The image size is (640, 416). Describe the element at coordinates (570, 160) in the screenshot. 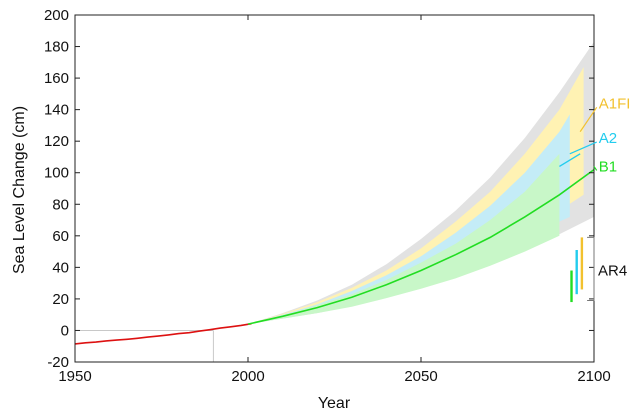

I see `a2-segment` at that location.